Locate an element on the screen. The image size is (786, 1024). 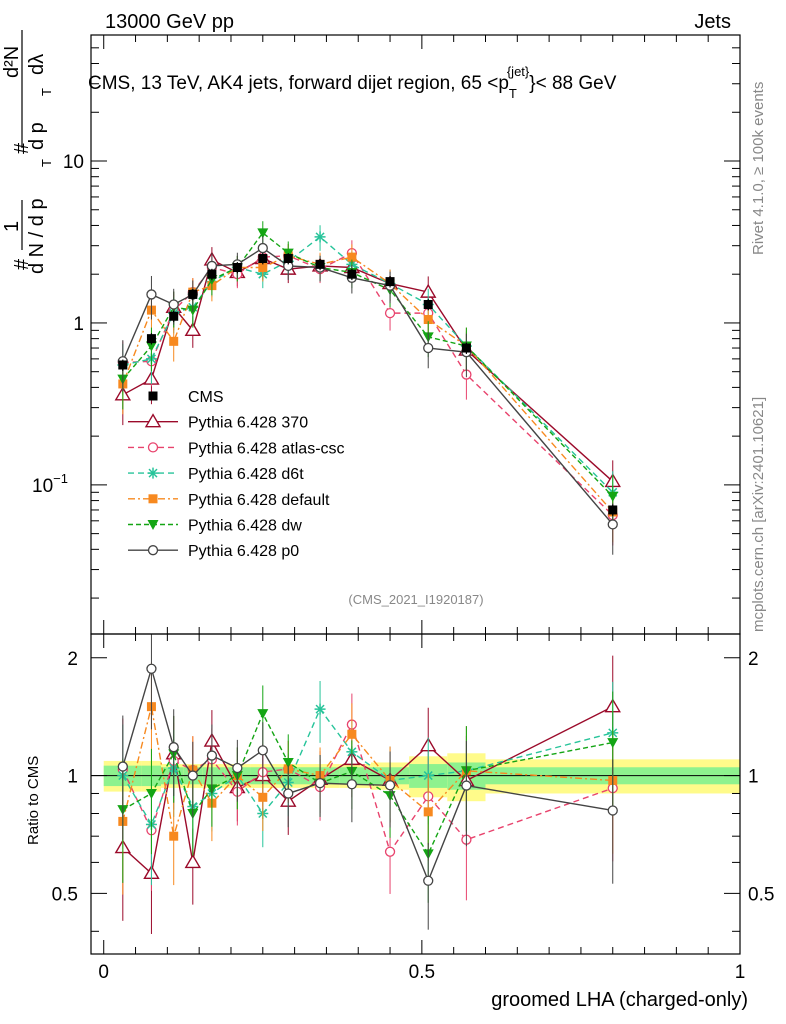
series-4-ratio-line is located at coordinates (367, 783).